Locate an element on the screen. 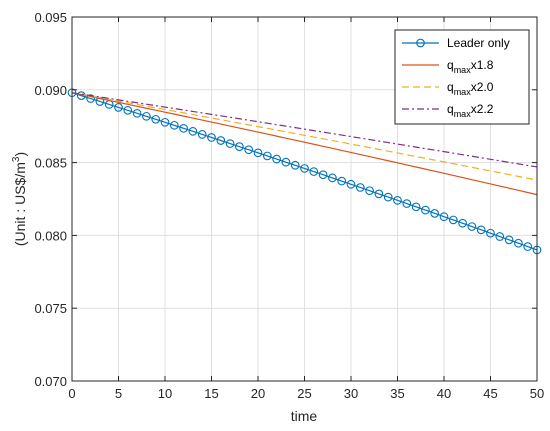 Image resolution: width=550 pixels, height=431 pixels. y-axis-title-superscript: 3 is located at coordinates (16, 159).